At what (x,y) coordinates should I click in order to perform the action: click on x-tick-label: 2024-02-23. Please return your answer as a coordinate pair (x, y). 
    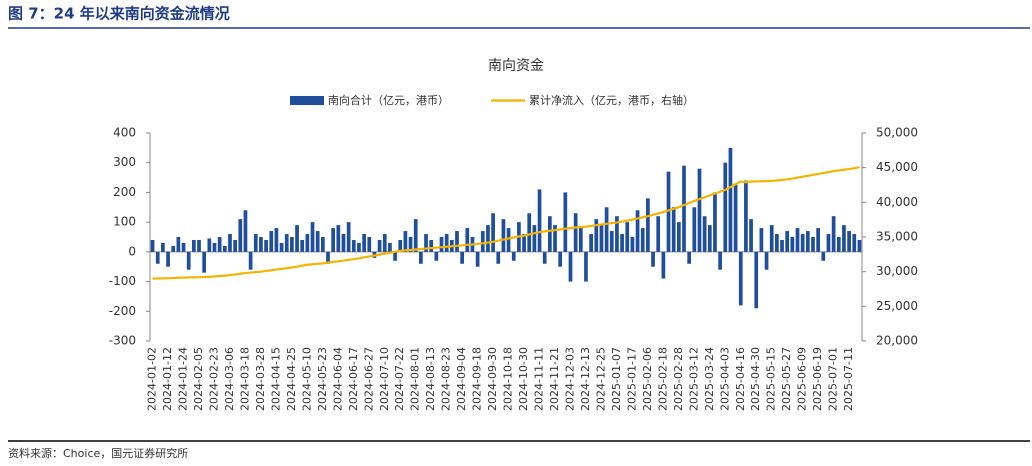
    Looking at the image, I should click on (213, 379).